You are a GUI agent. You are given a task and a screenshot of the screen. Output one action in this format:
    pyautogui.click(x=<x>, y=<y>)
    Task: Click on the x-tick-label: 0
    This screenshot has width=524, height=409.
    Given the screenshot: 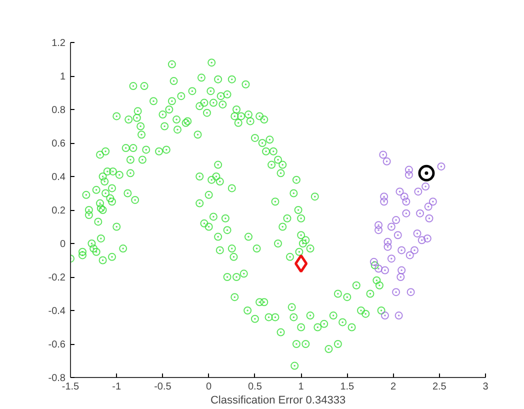 What is the action you would take?
    pyautogui.click(x=209, y=387)
    